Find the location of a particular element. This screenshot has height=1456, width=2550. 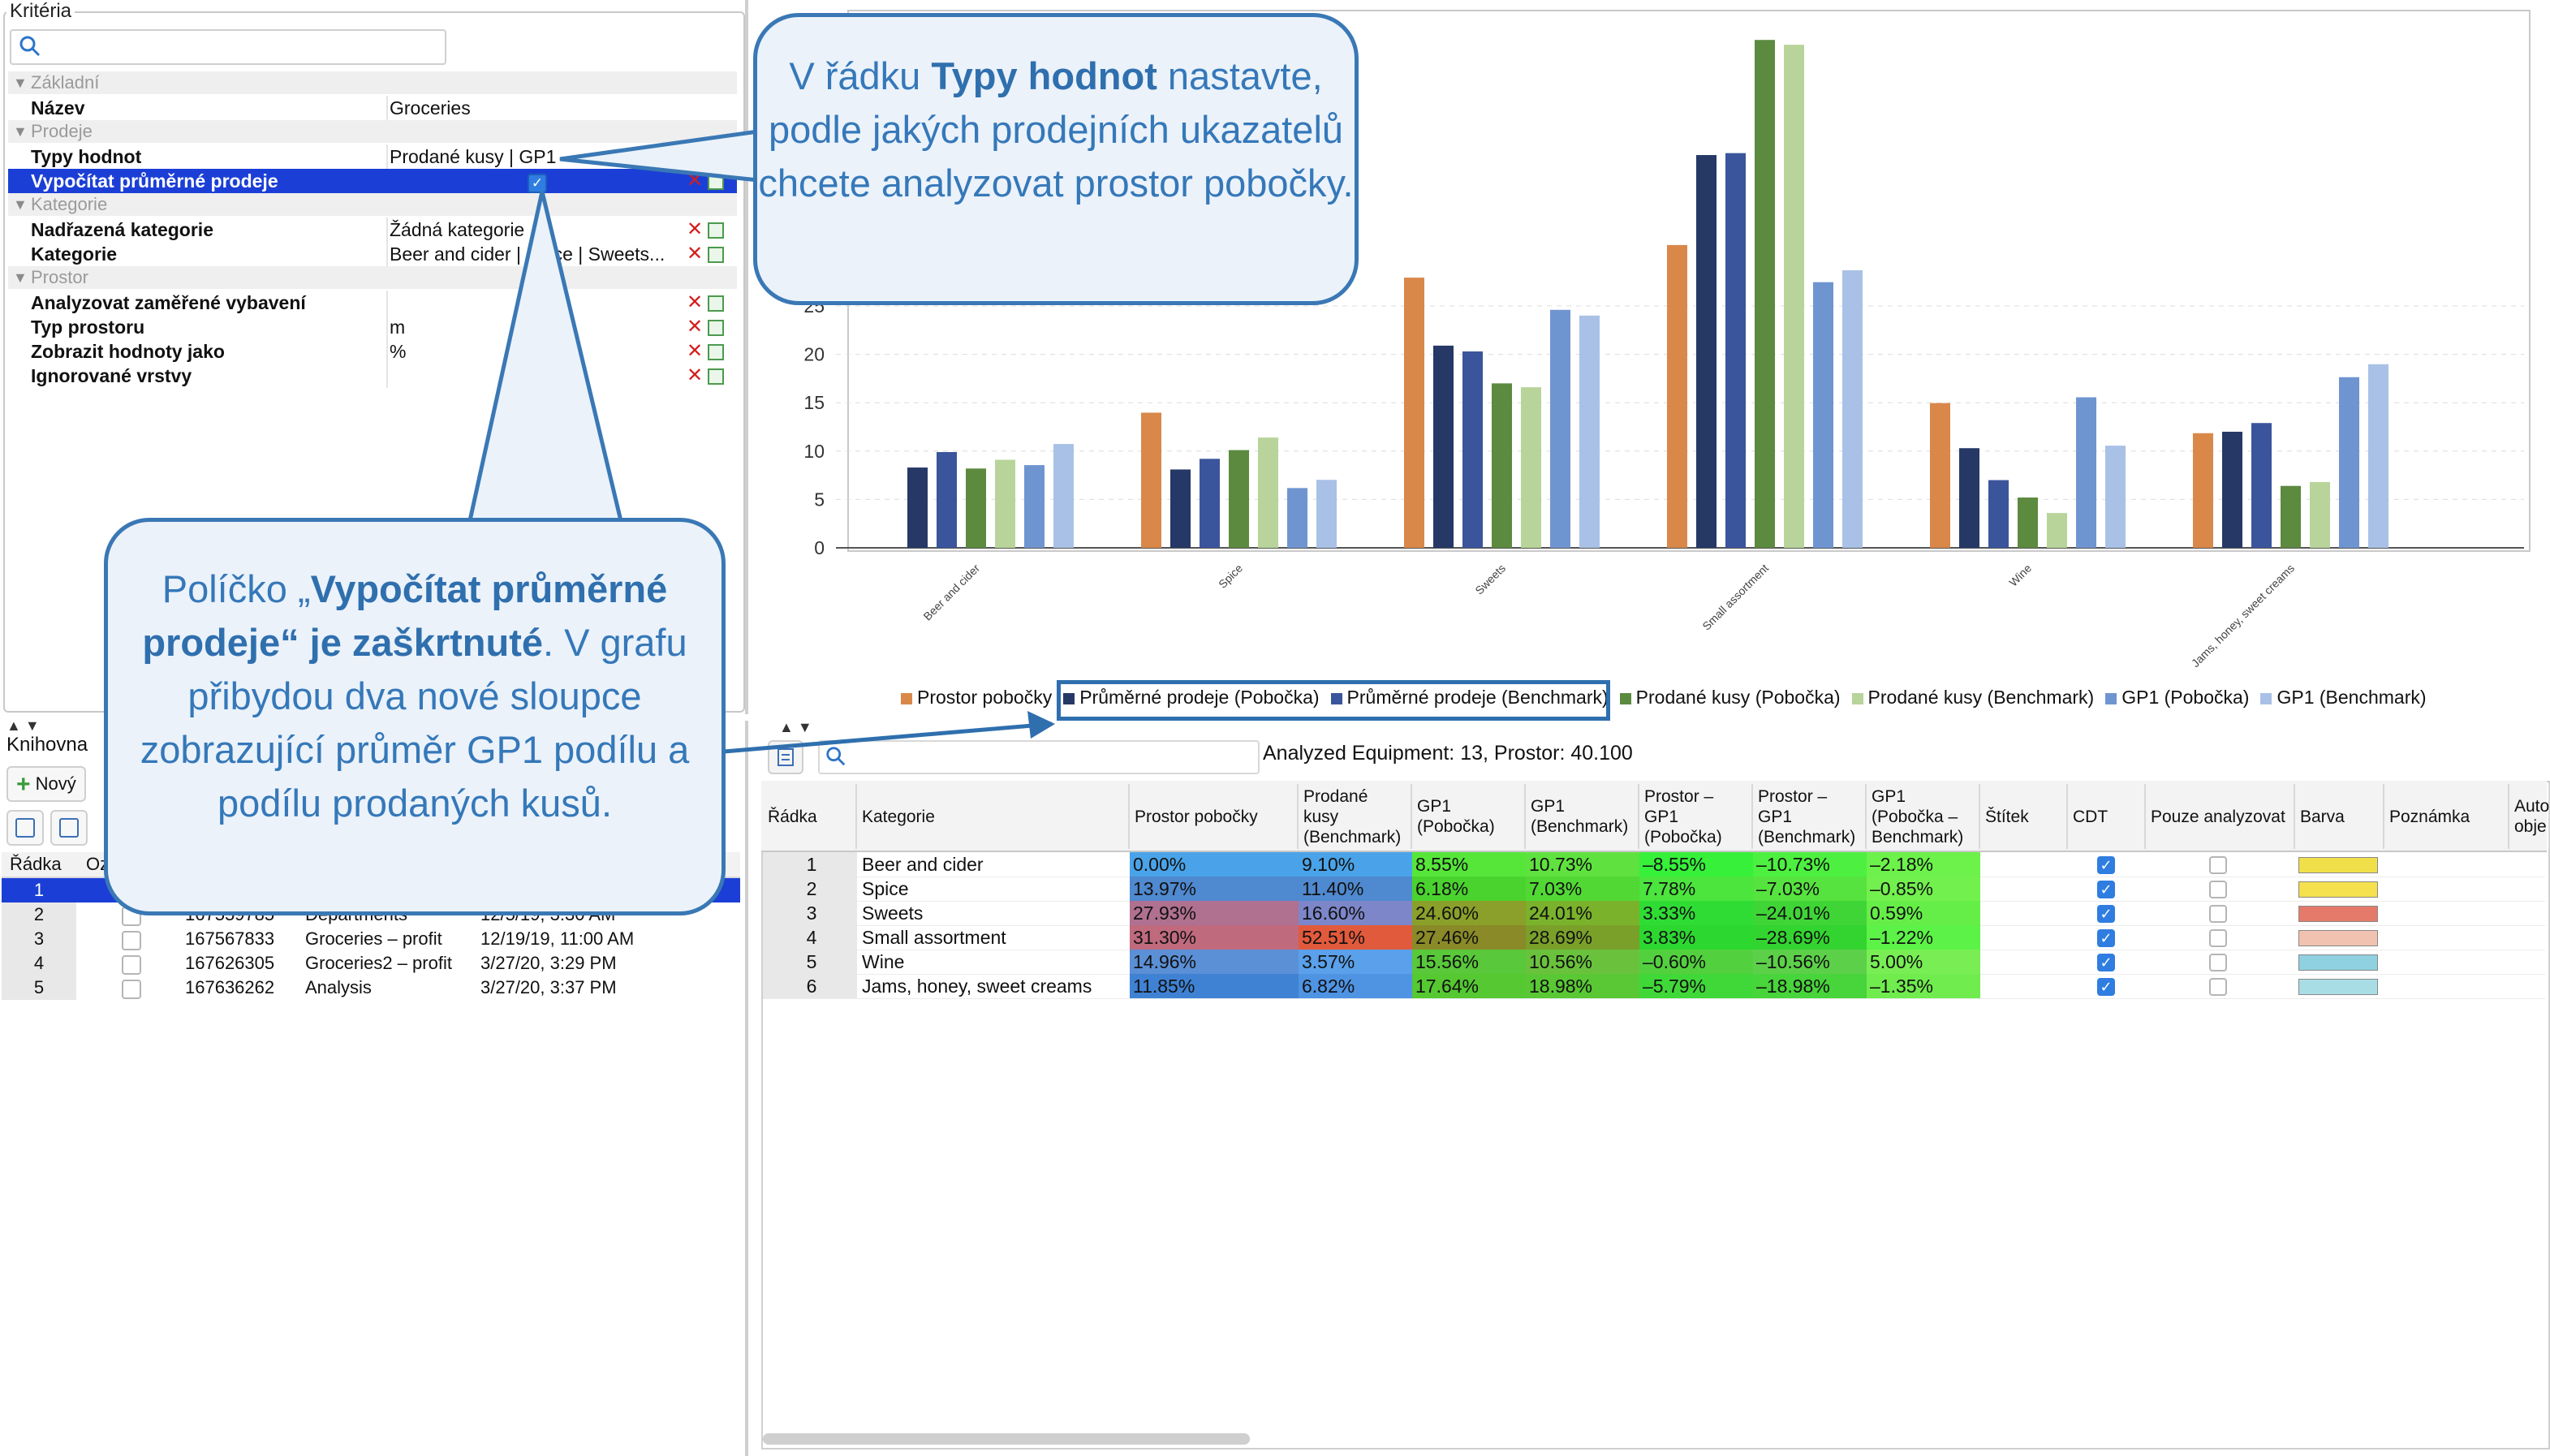

criteria-search-input is located at coordinates (228, 47).